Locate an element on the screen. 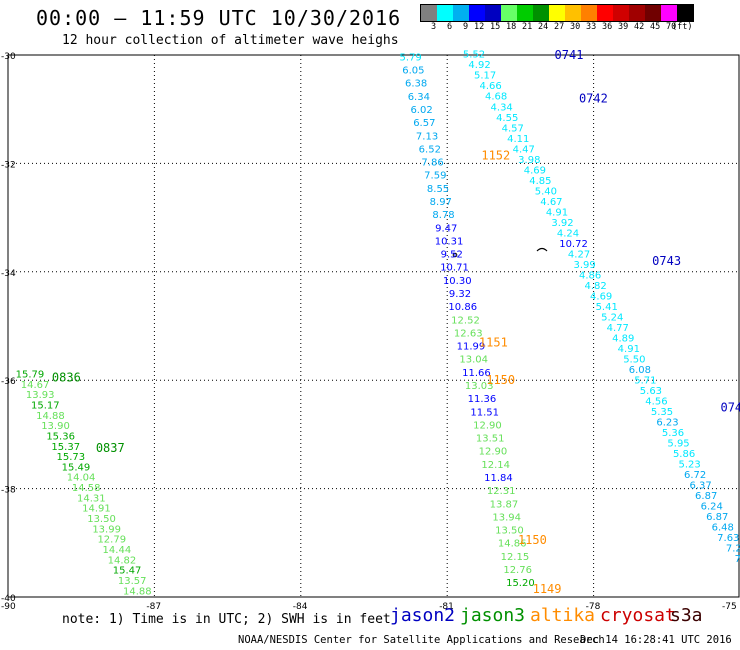  swh-value: 15.20 is located at coordinates (520, 583).